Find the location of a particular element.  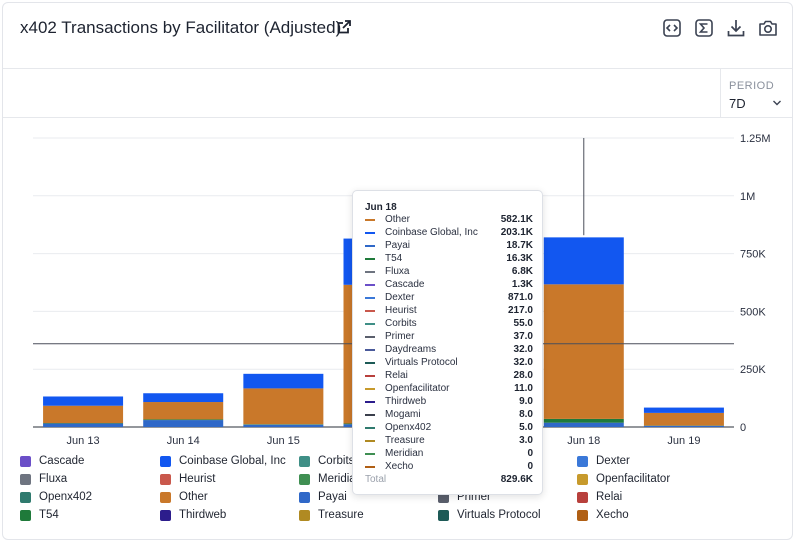

legend-label: Xecho is located at coordinates (612, 515).